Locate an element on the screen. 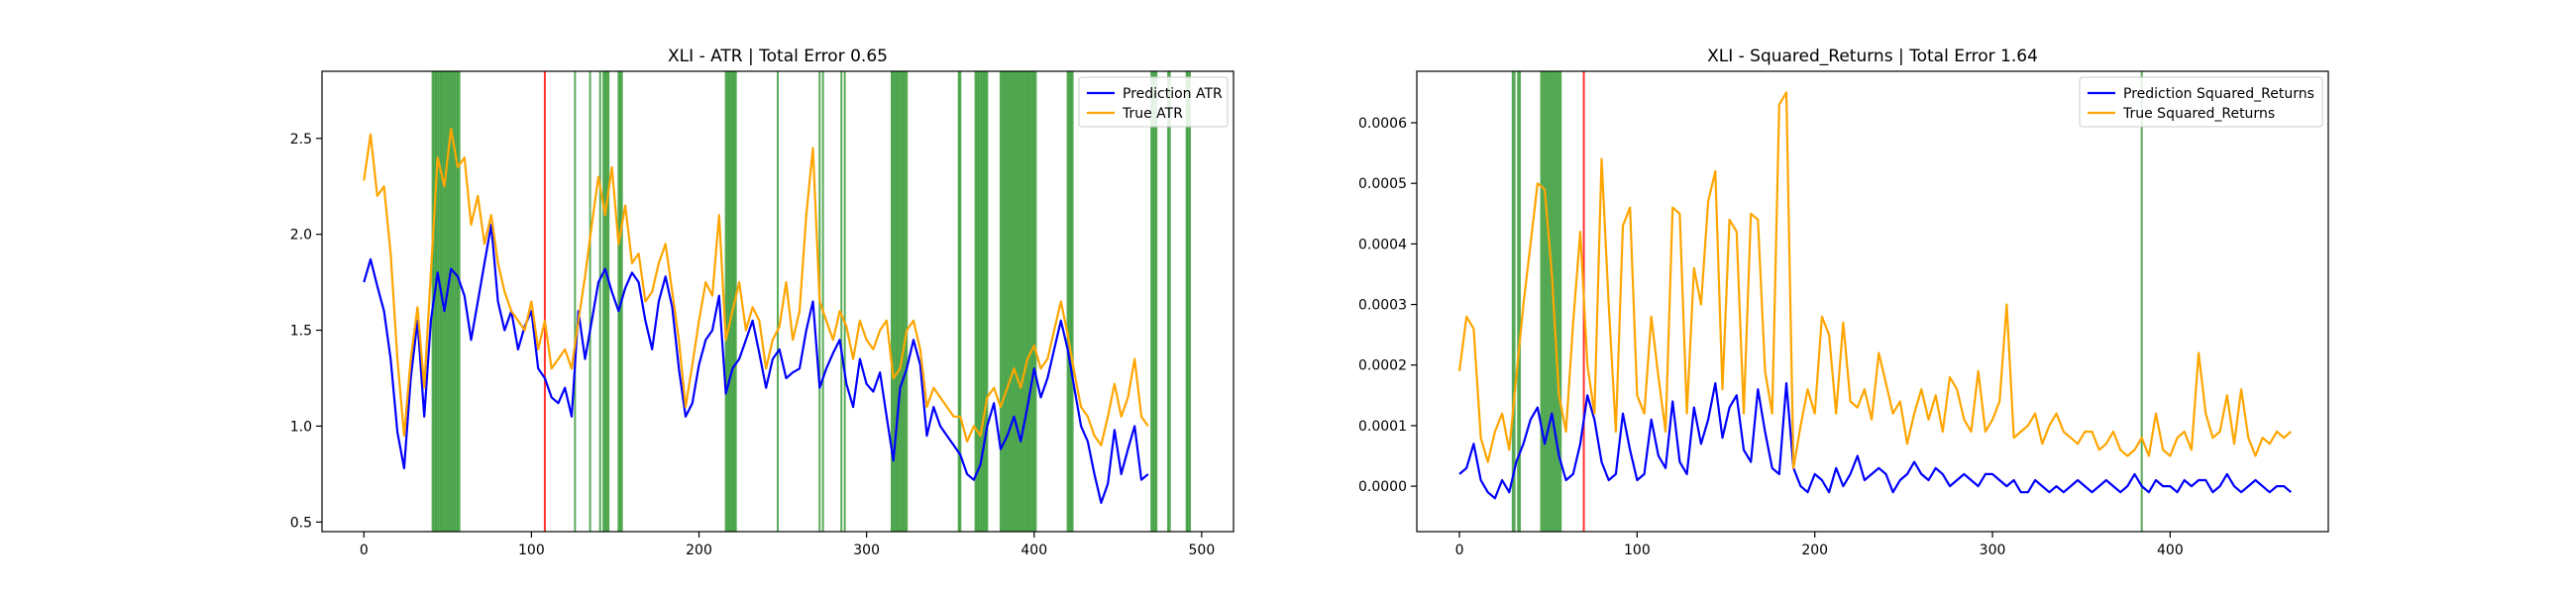  legend-entry: True Squared_Returns is located at coordinates (2198, 114).